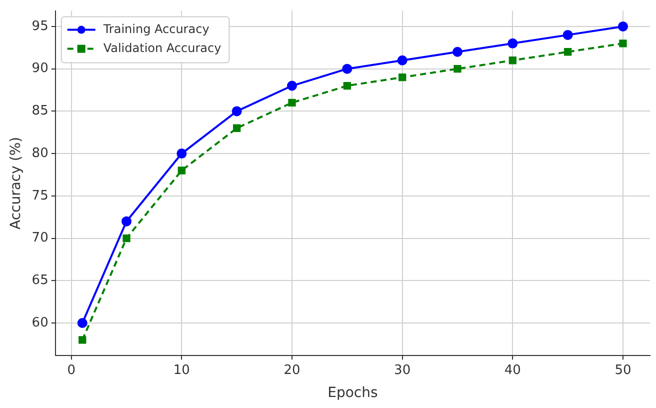 This screenshot has width=656, height=408. Describe the element at coordinates (162, 47) in the screenshot. I see `legend-label: Validation Accuracy` at that location.